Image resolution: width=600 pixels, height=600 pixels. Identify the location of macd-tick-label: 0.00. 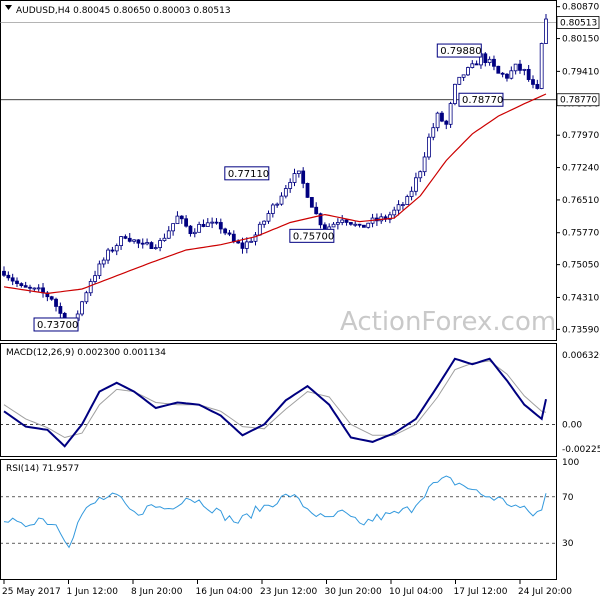
(572, 425).